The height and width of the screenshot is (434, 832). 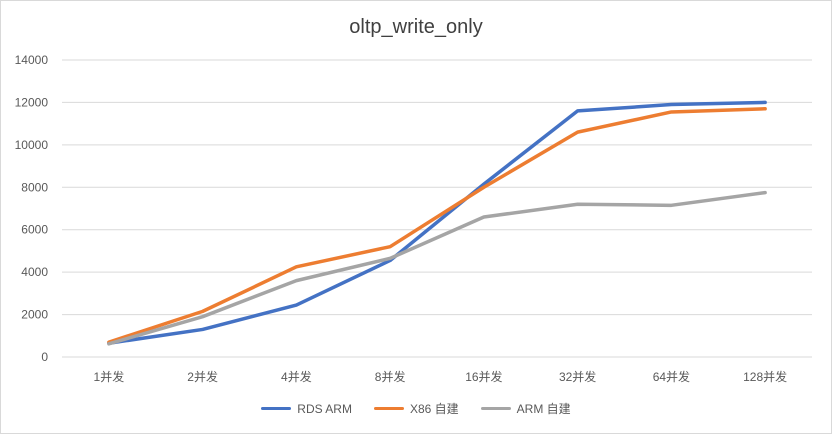 I want to click on legend: RDS ARM X86 自建 ARM 自建, so click(x=416, y=408).